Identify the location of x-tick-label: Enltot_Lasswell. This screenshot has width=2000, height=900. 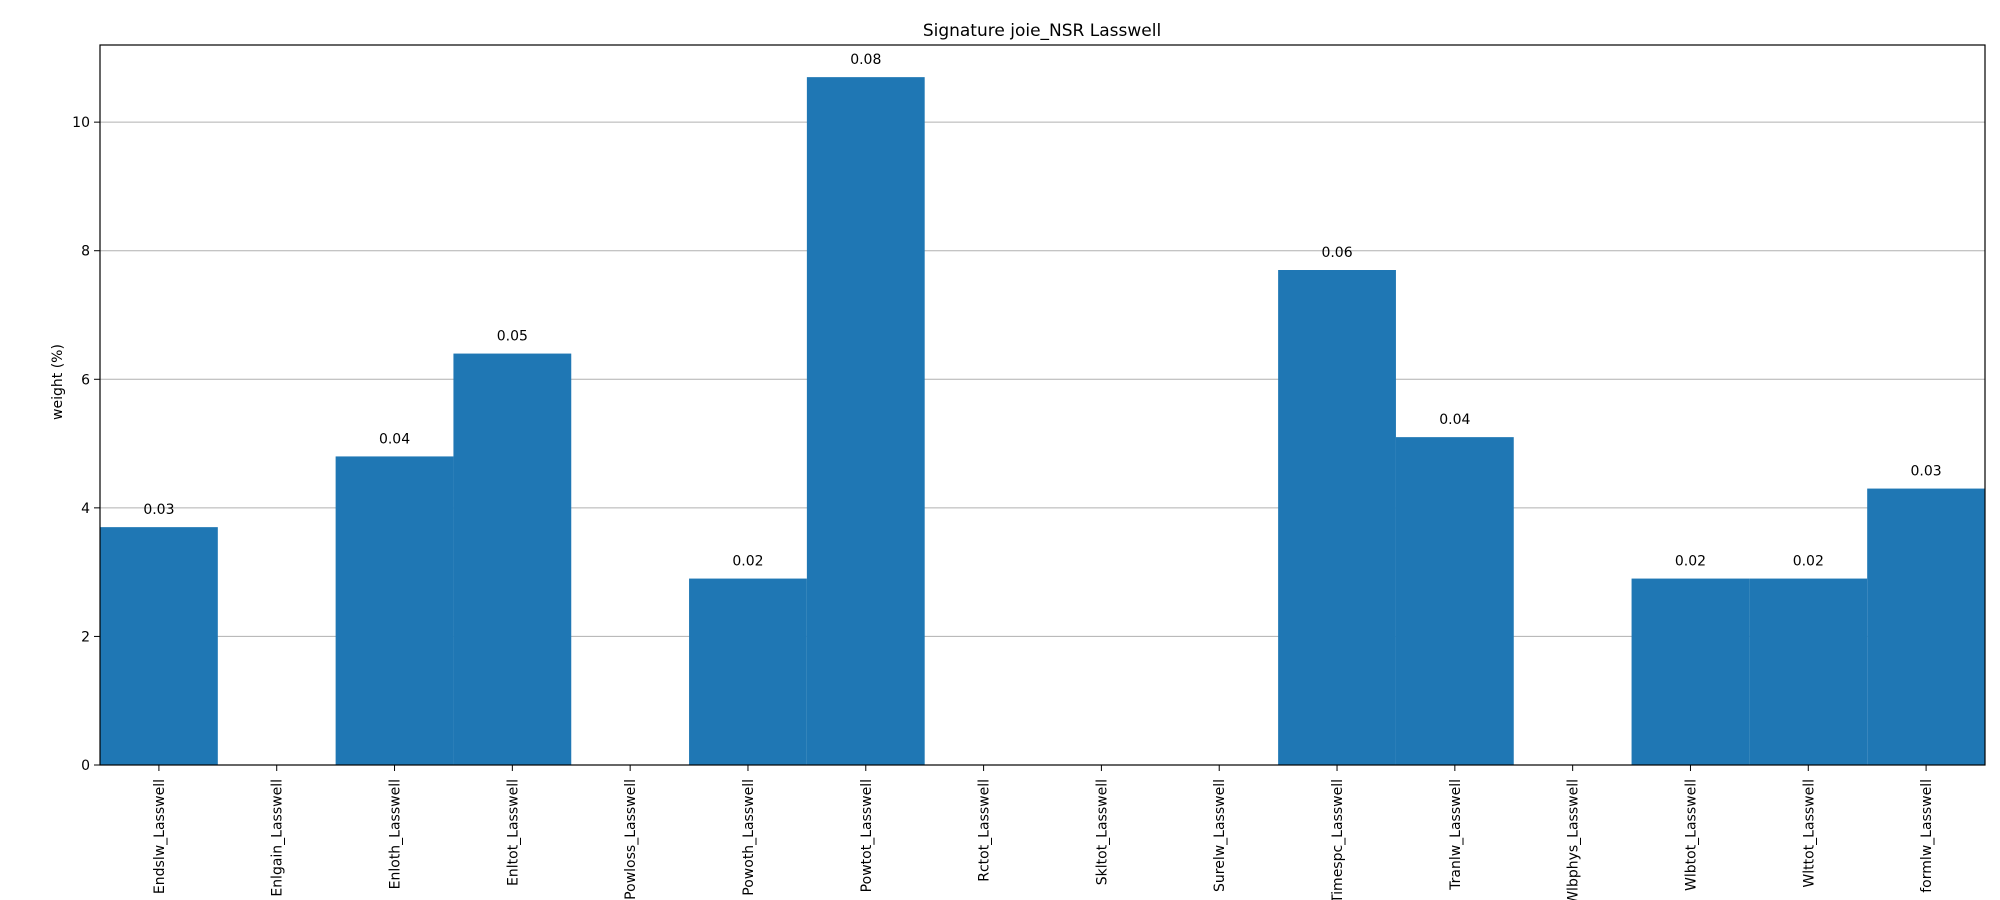
(513, 832).